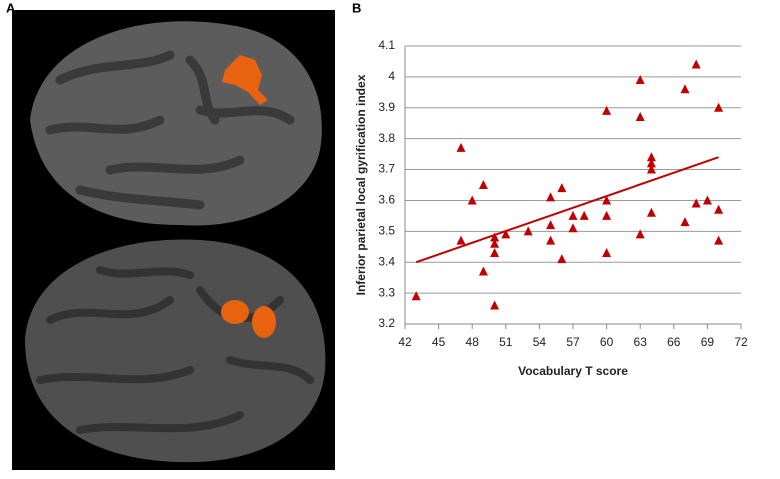 Image resolution: width=780 pixels, height=479 pixels. I want to click on x-tick-label: 57, so click(573, 342).